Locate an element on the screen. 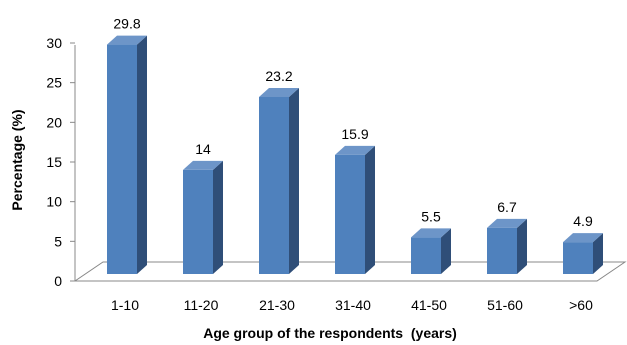 The height and width of the screenshot is (345, 627). y-tick-label: 30 is located at coordinates (54, 43).